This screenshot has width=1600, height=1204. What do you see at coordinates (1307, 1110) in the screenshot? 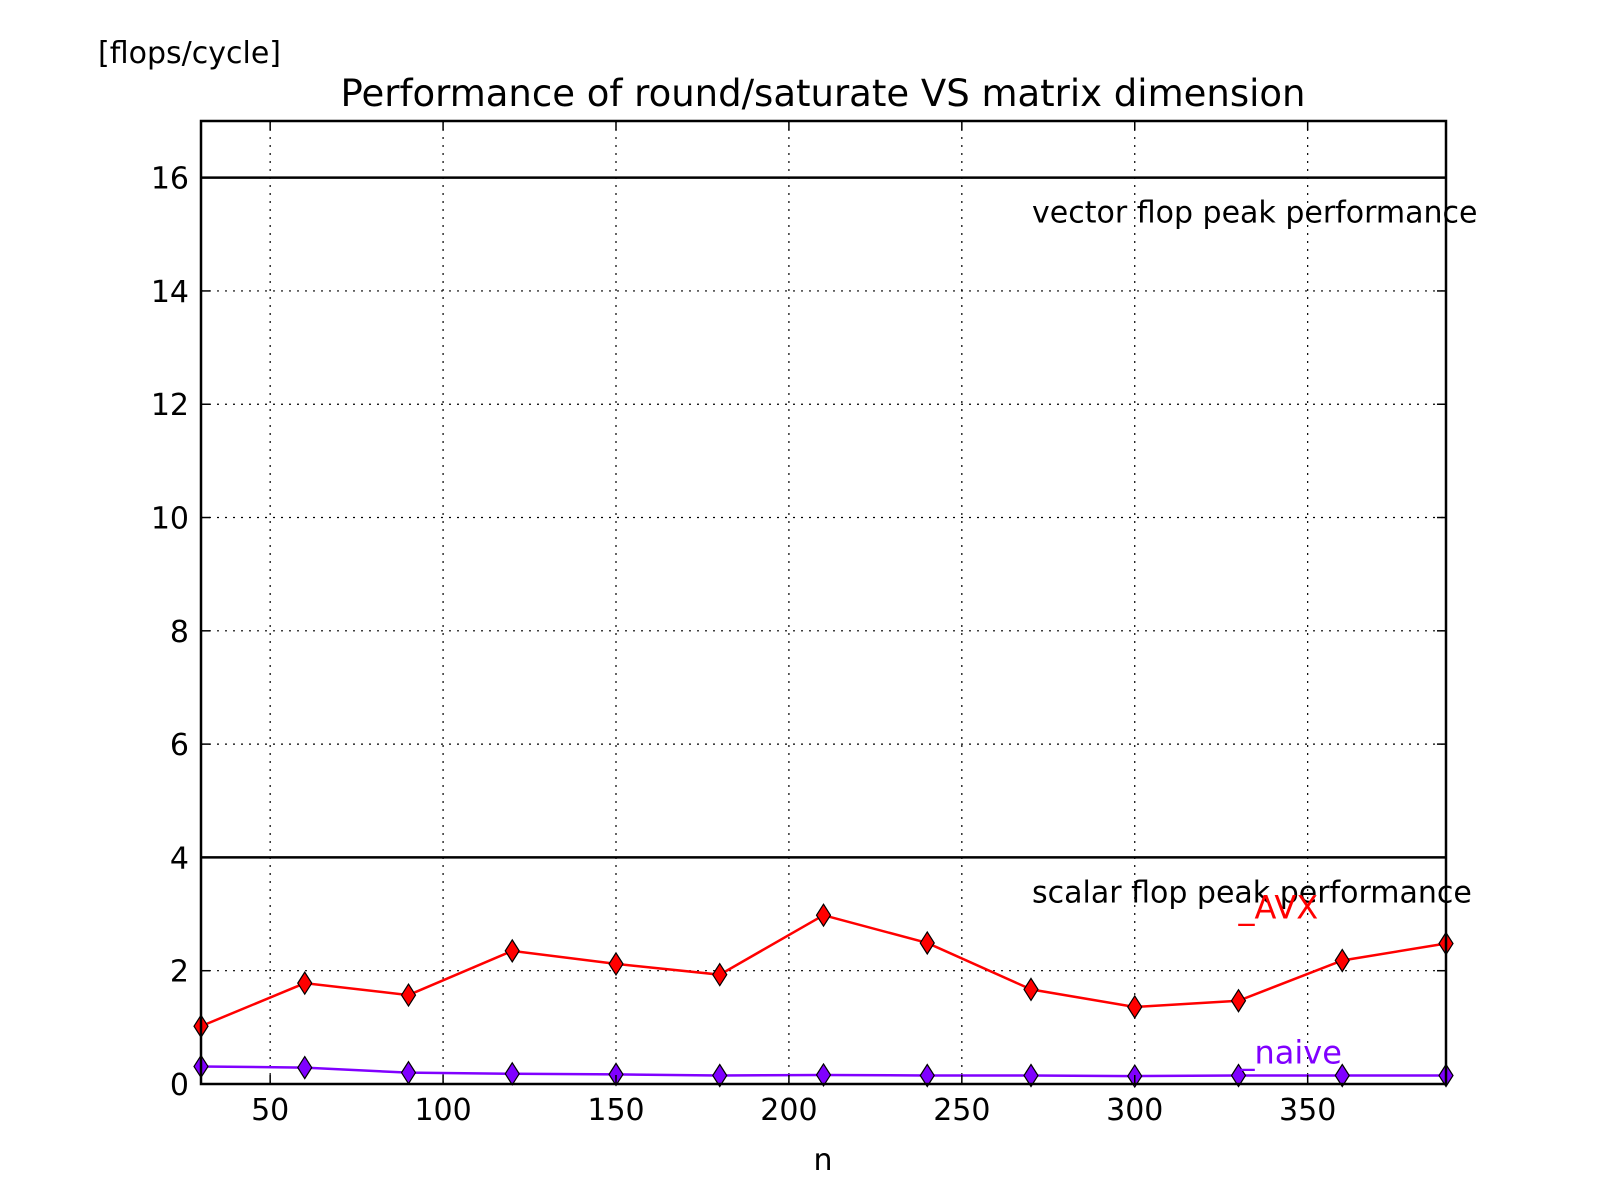
I see `x-tick-label: 350` at bounding box center [1307, 1110].